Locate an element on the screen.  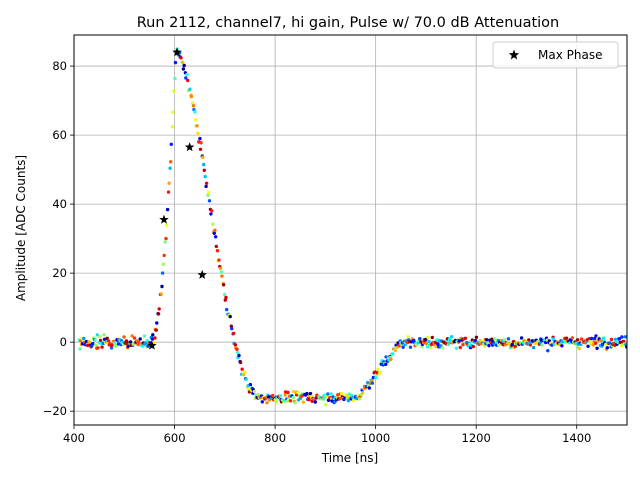
y-tick-label: 40 is located at coordinates (59, 204).